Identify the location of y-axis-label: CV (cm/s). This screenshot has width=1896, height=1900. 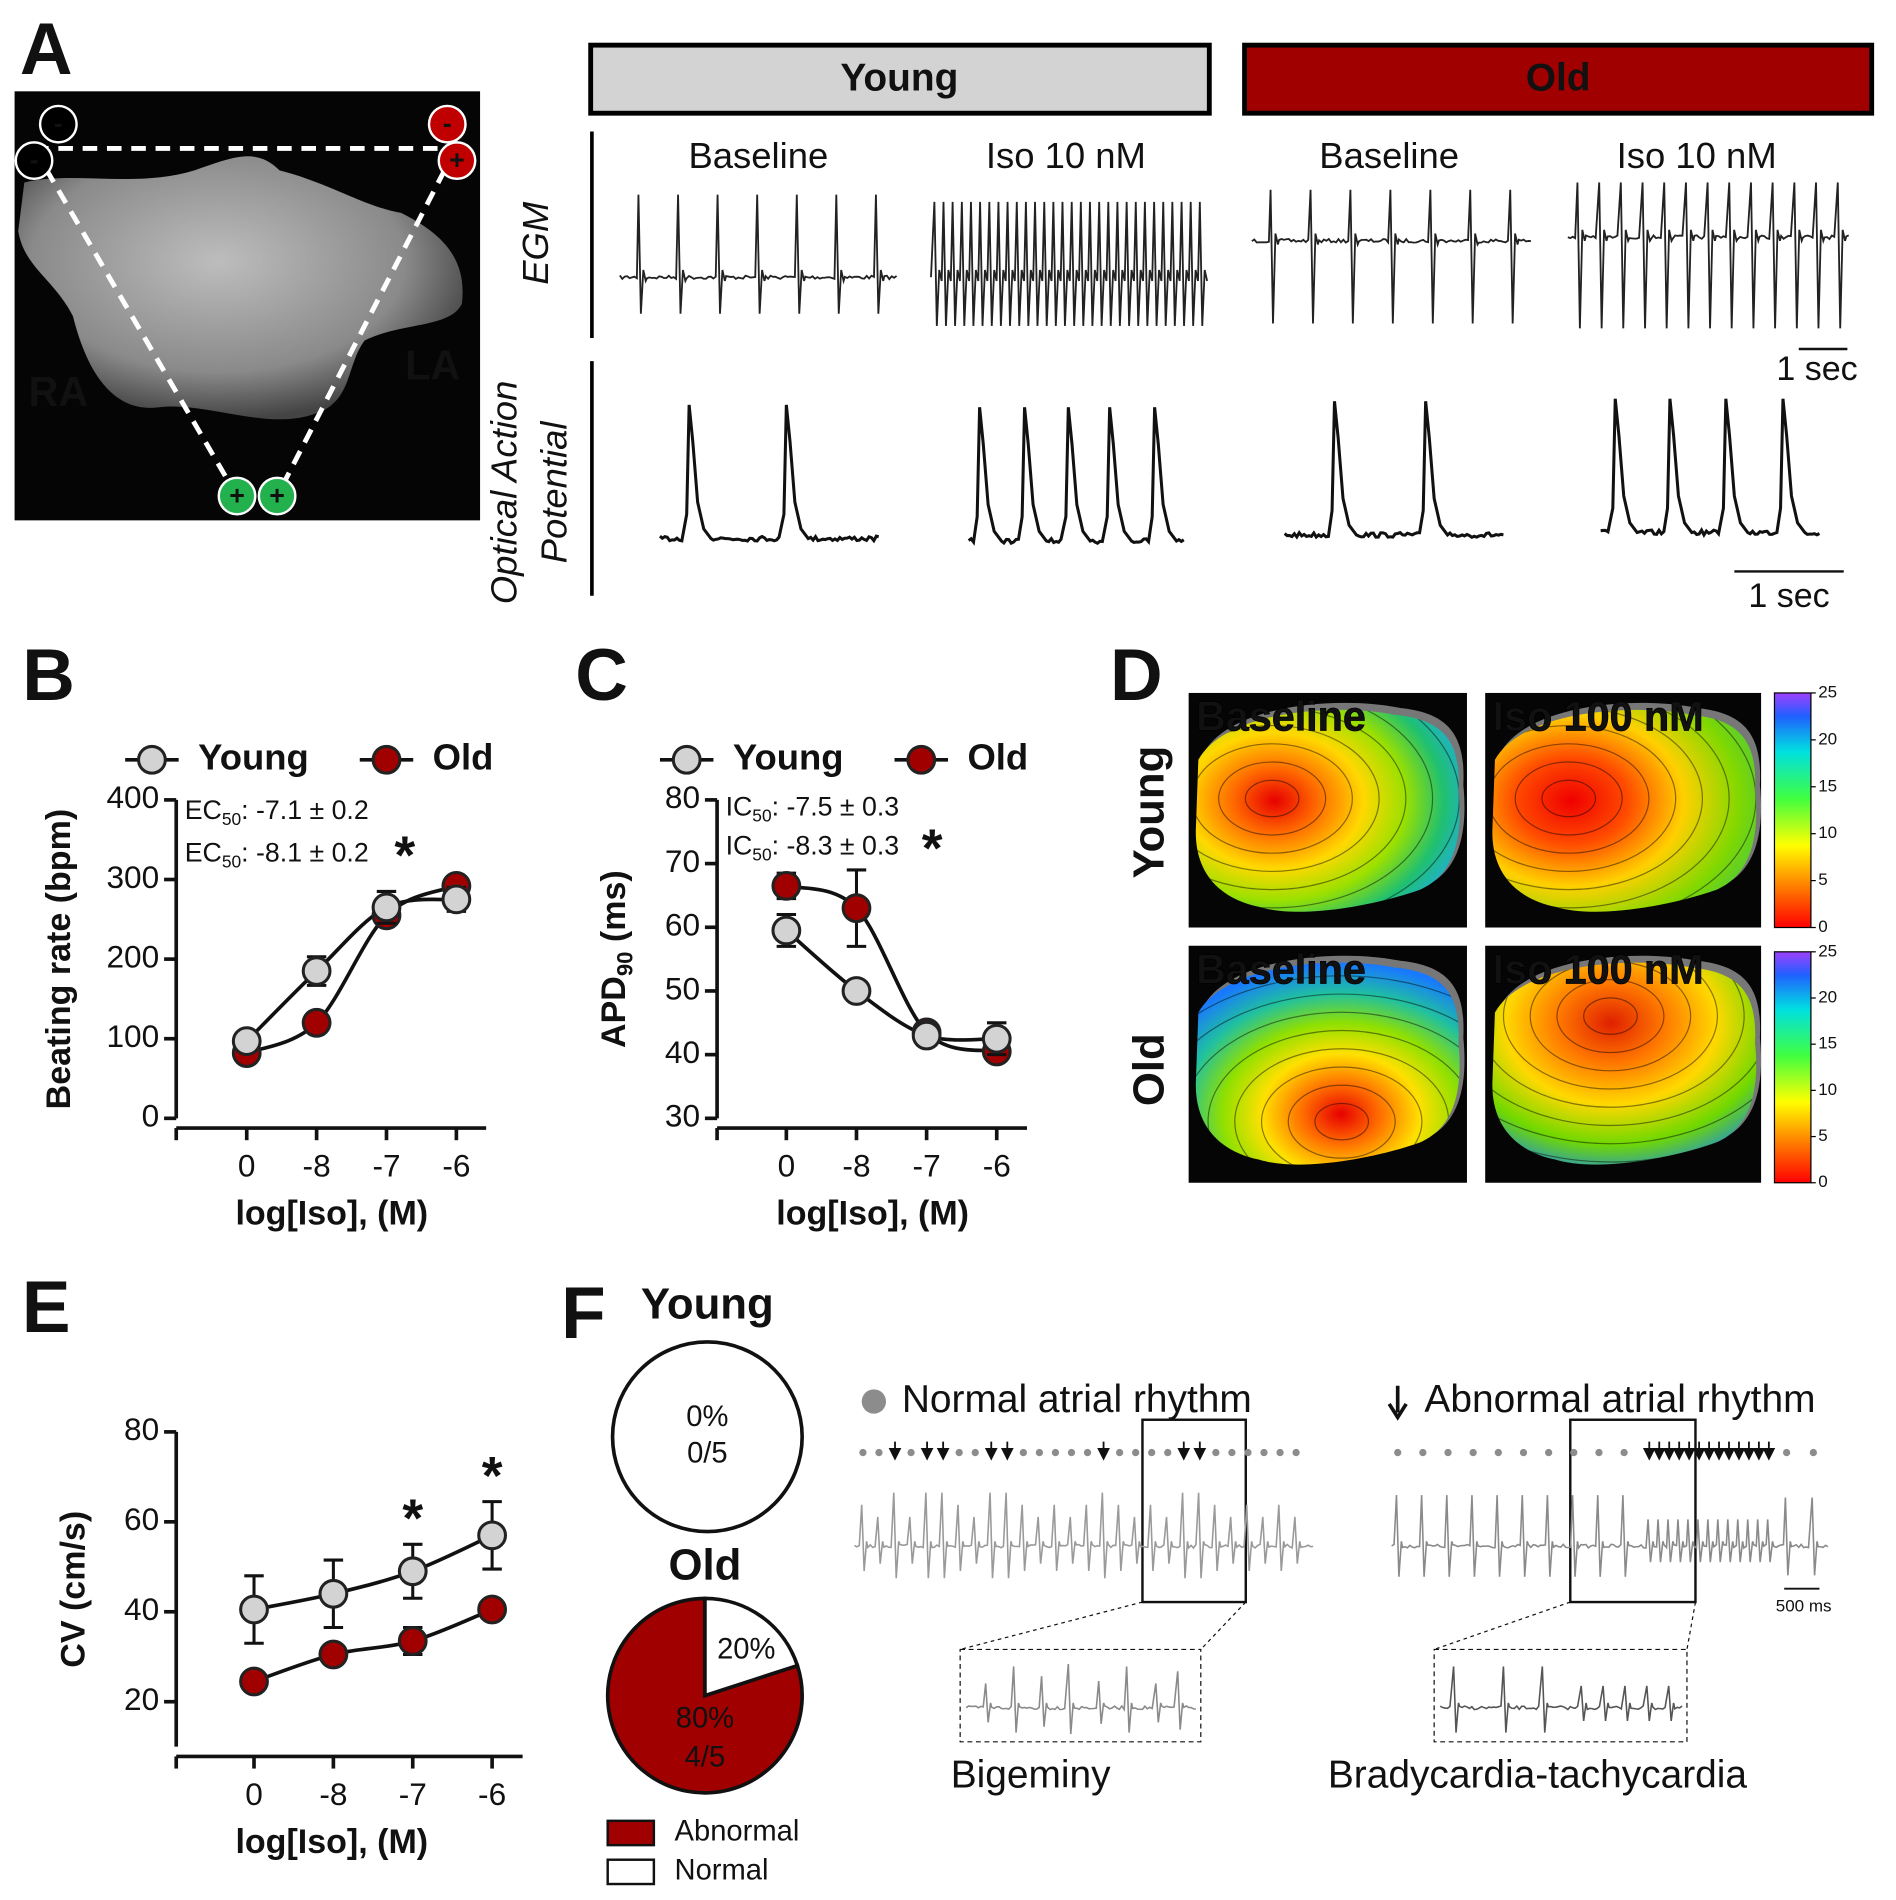
(73, 1589).